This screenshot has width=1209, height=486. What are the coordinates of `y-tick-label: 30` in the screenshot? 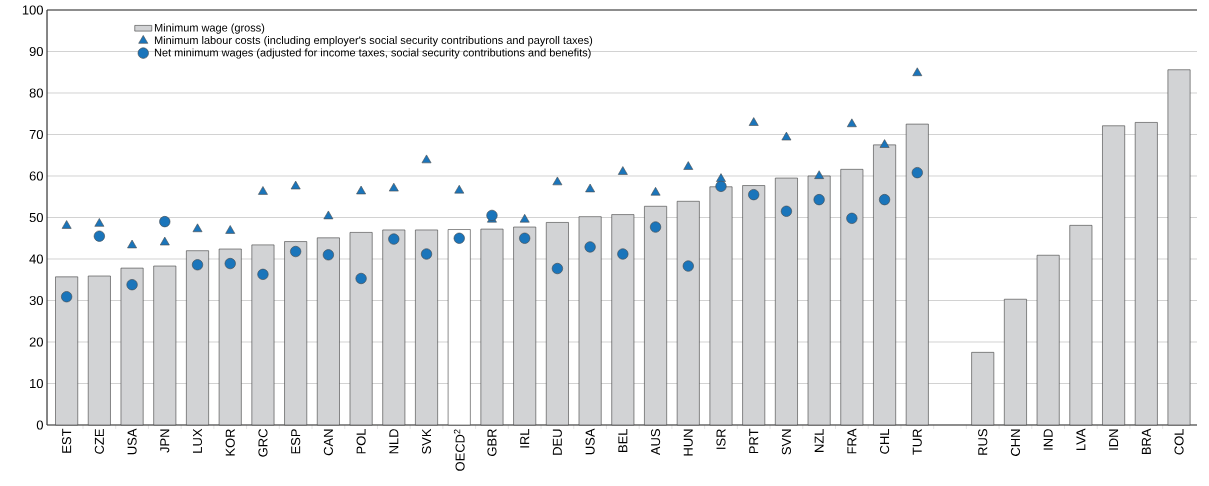 It's located at (36, 300).